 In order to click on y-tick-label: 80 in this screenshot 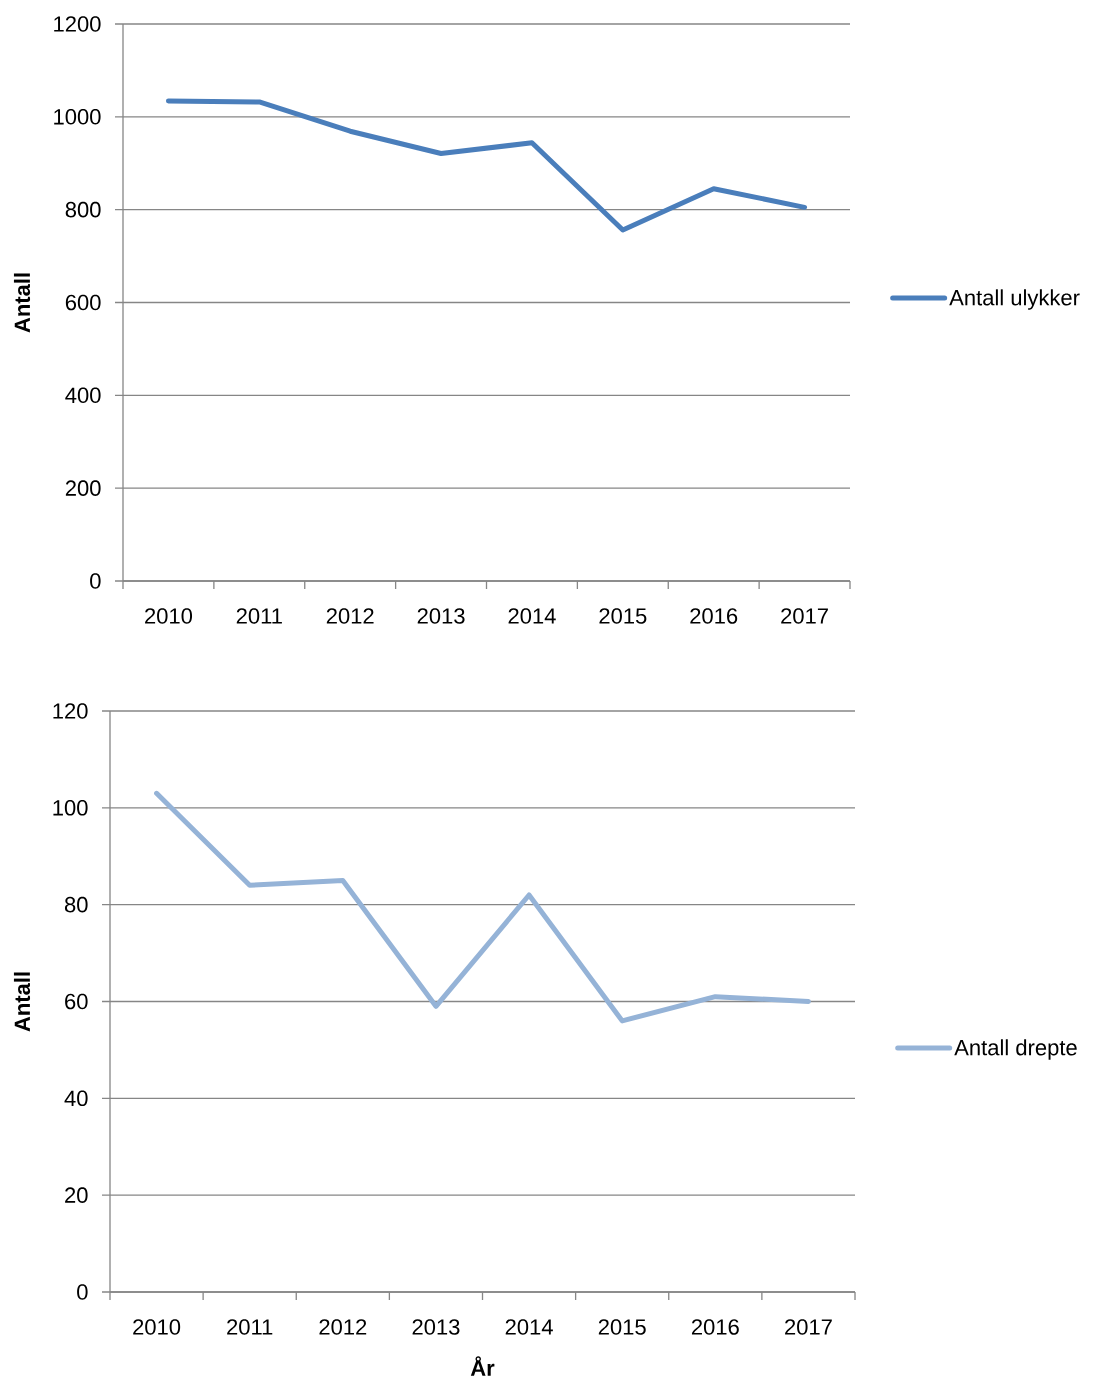, I will do `click(76, 904)`.